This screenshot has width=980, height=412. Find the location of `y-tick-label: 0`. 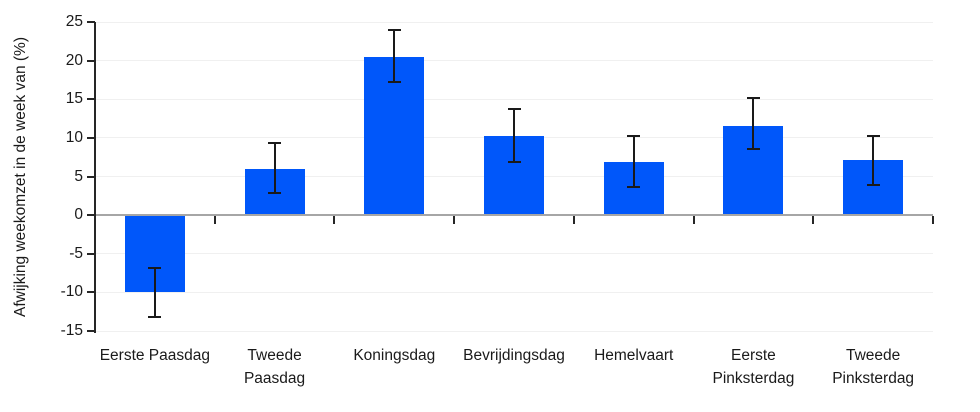

y-tick-label: 0 is located at coordinates (78, 215).